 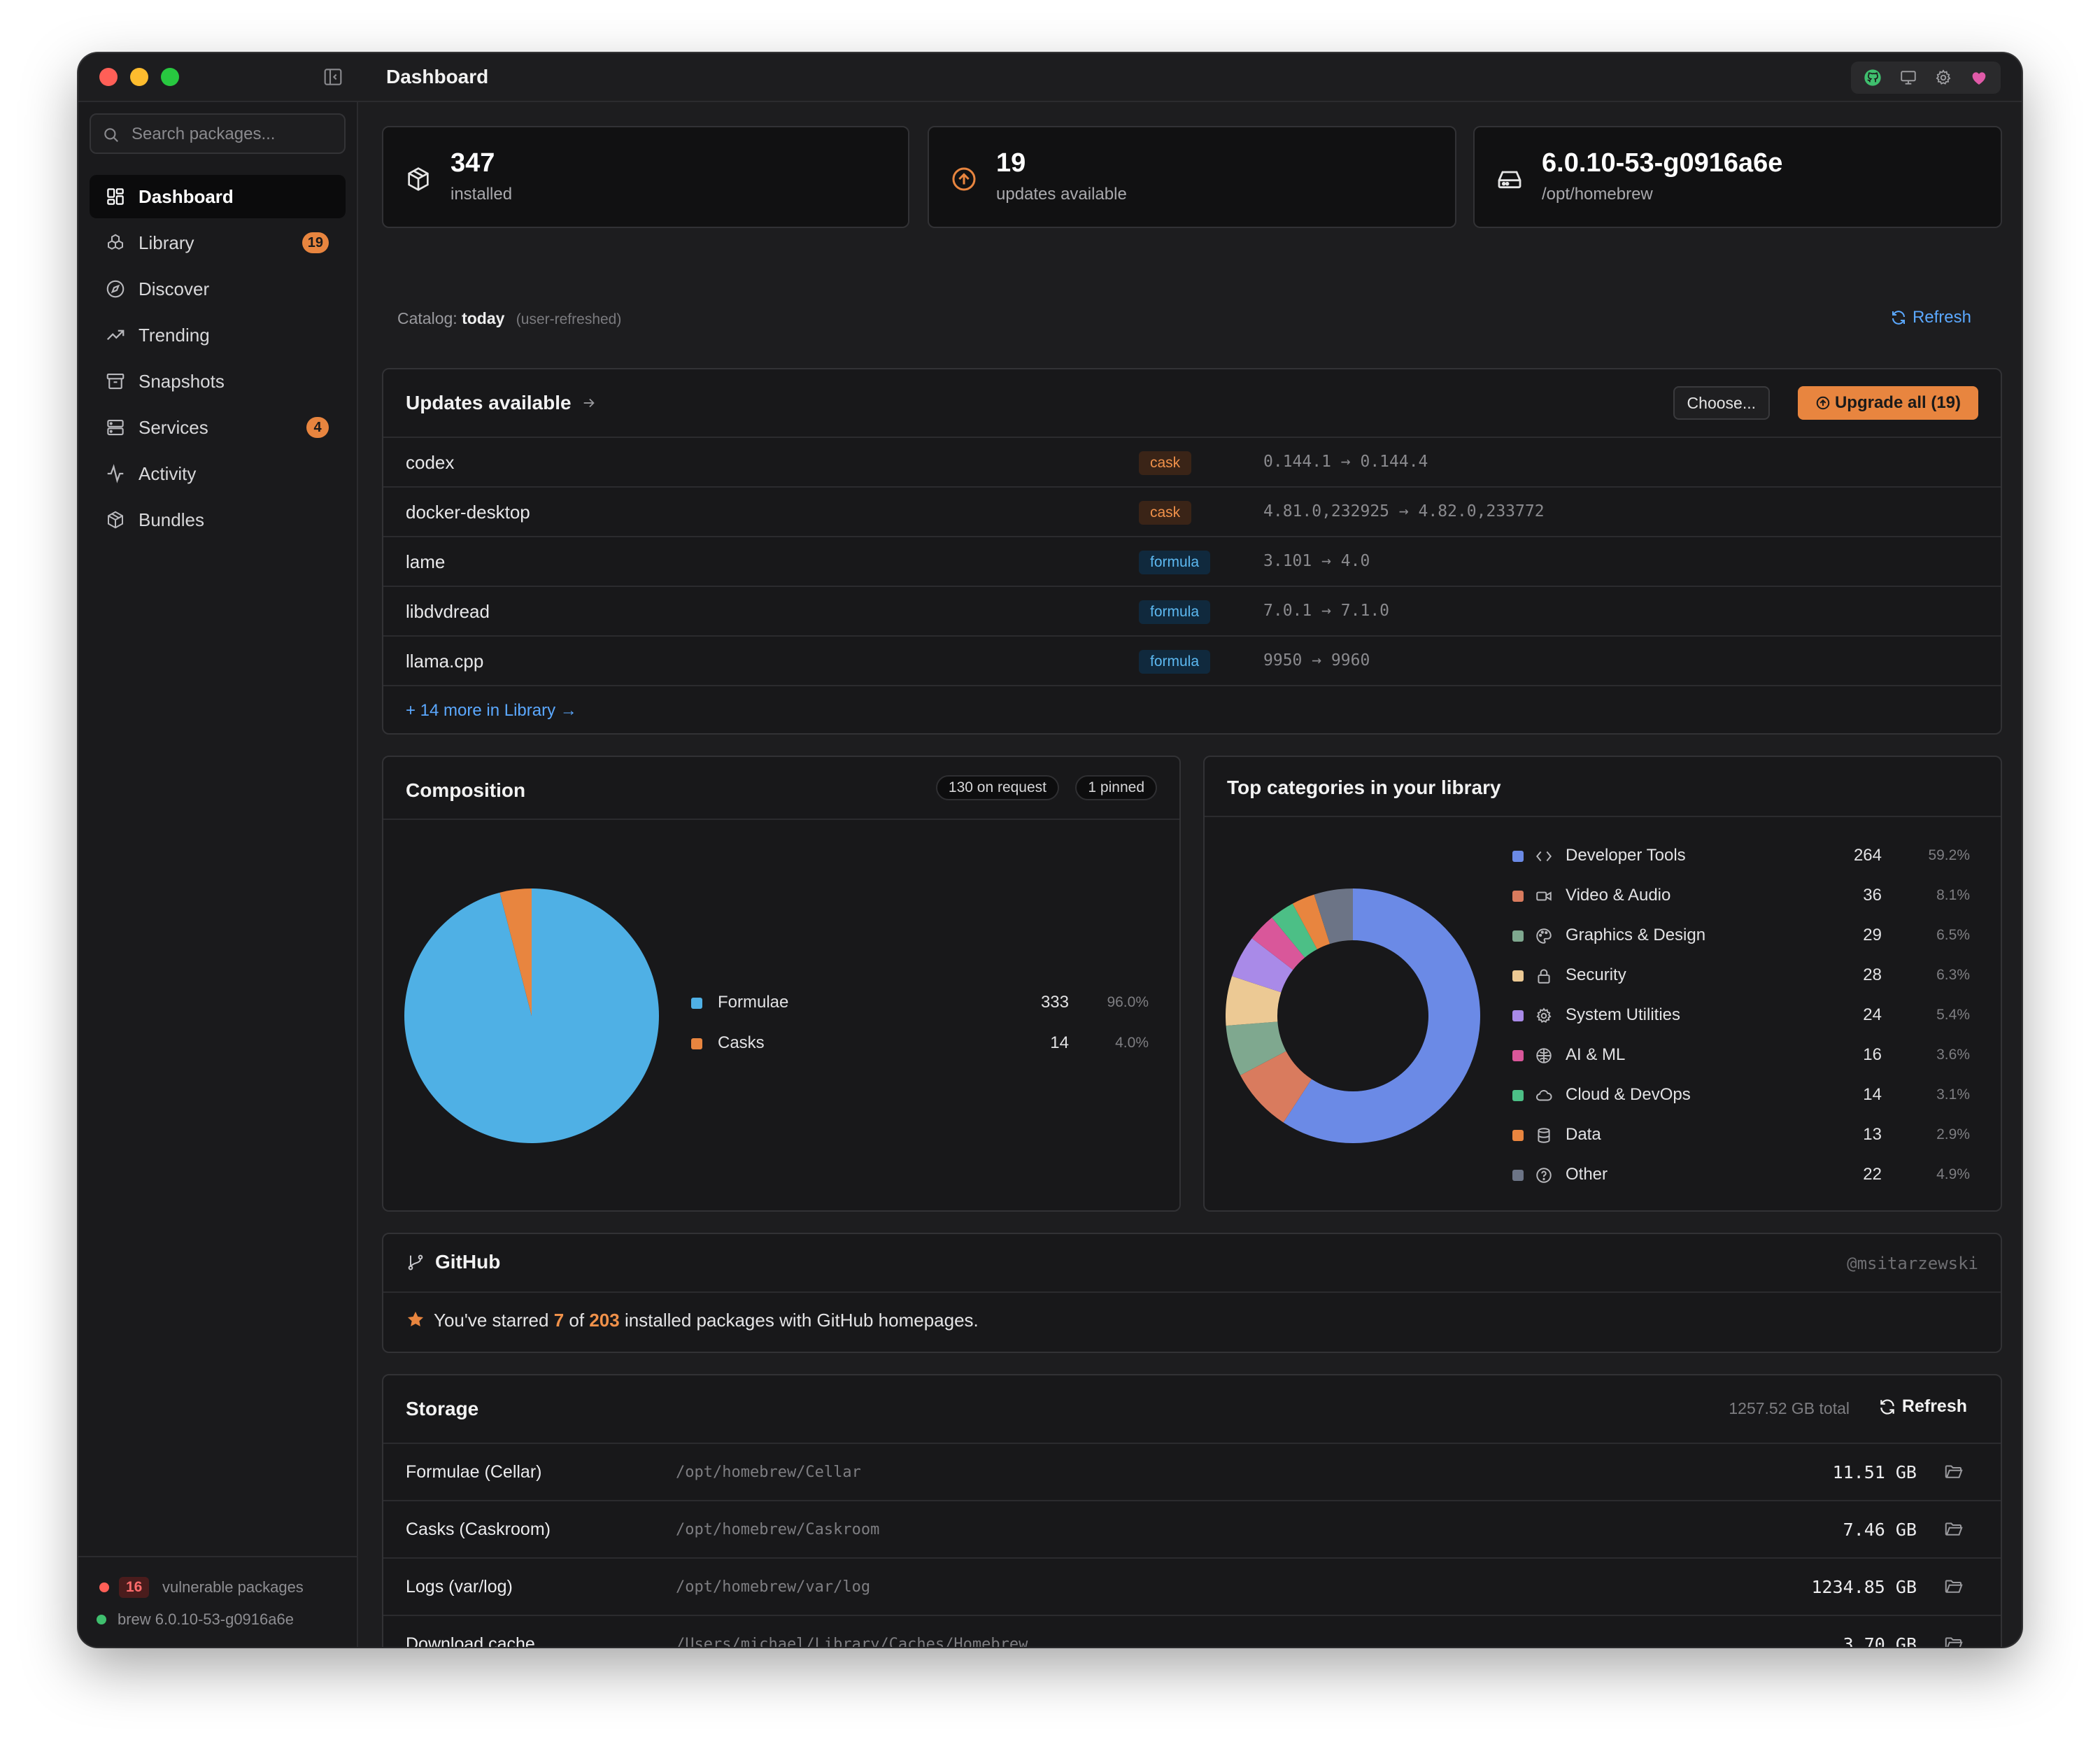 What do you see at coordinates (1741, 857) in the screenshot?
I see `legend-row: Developer Tools 264 59.2%` at bounding box center [1741, 857].